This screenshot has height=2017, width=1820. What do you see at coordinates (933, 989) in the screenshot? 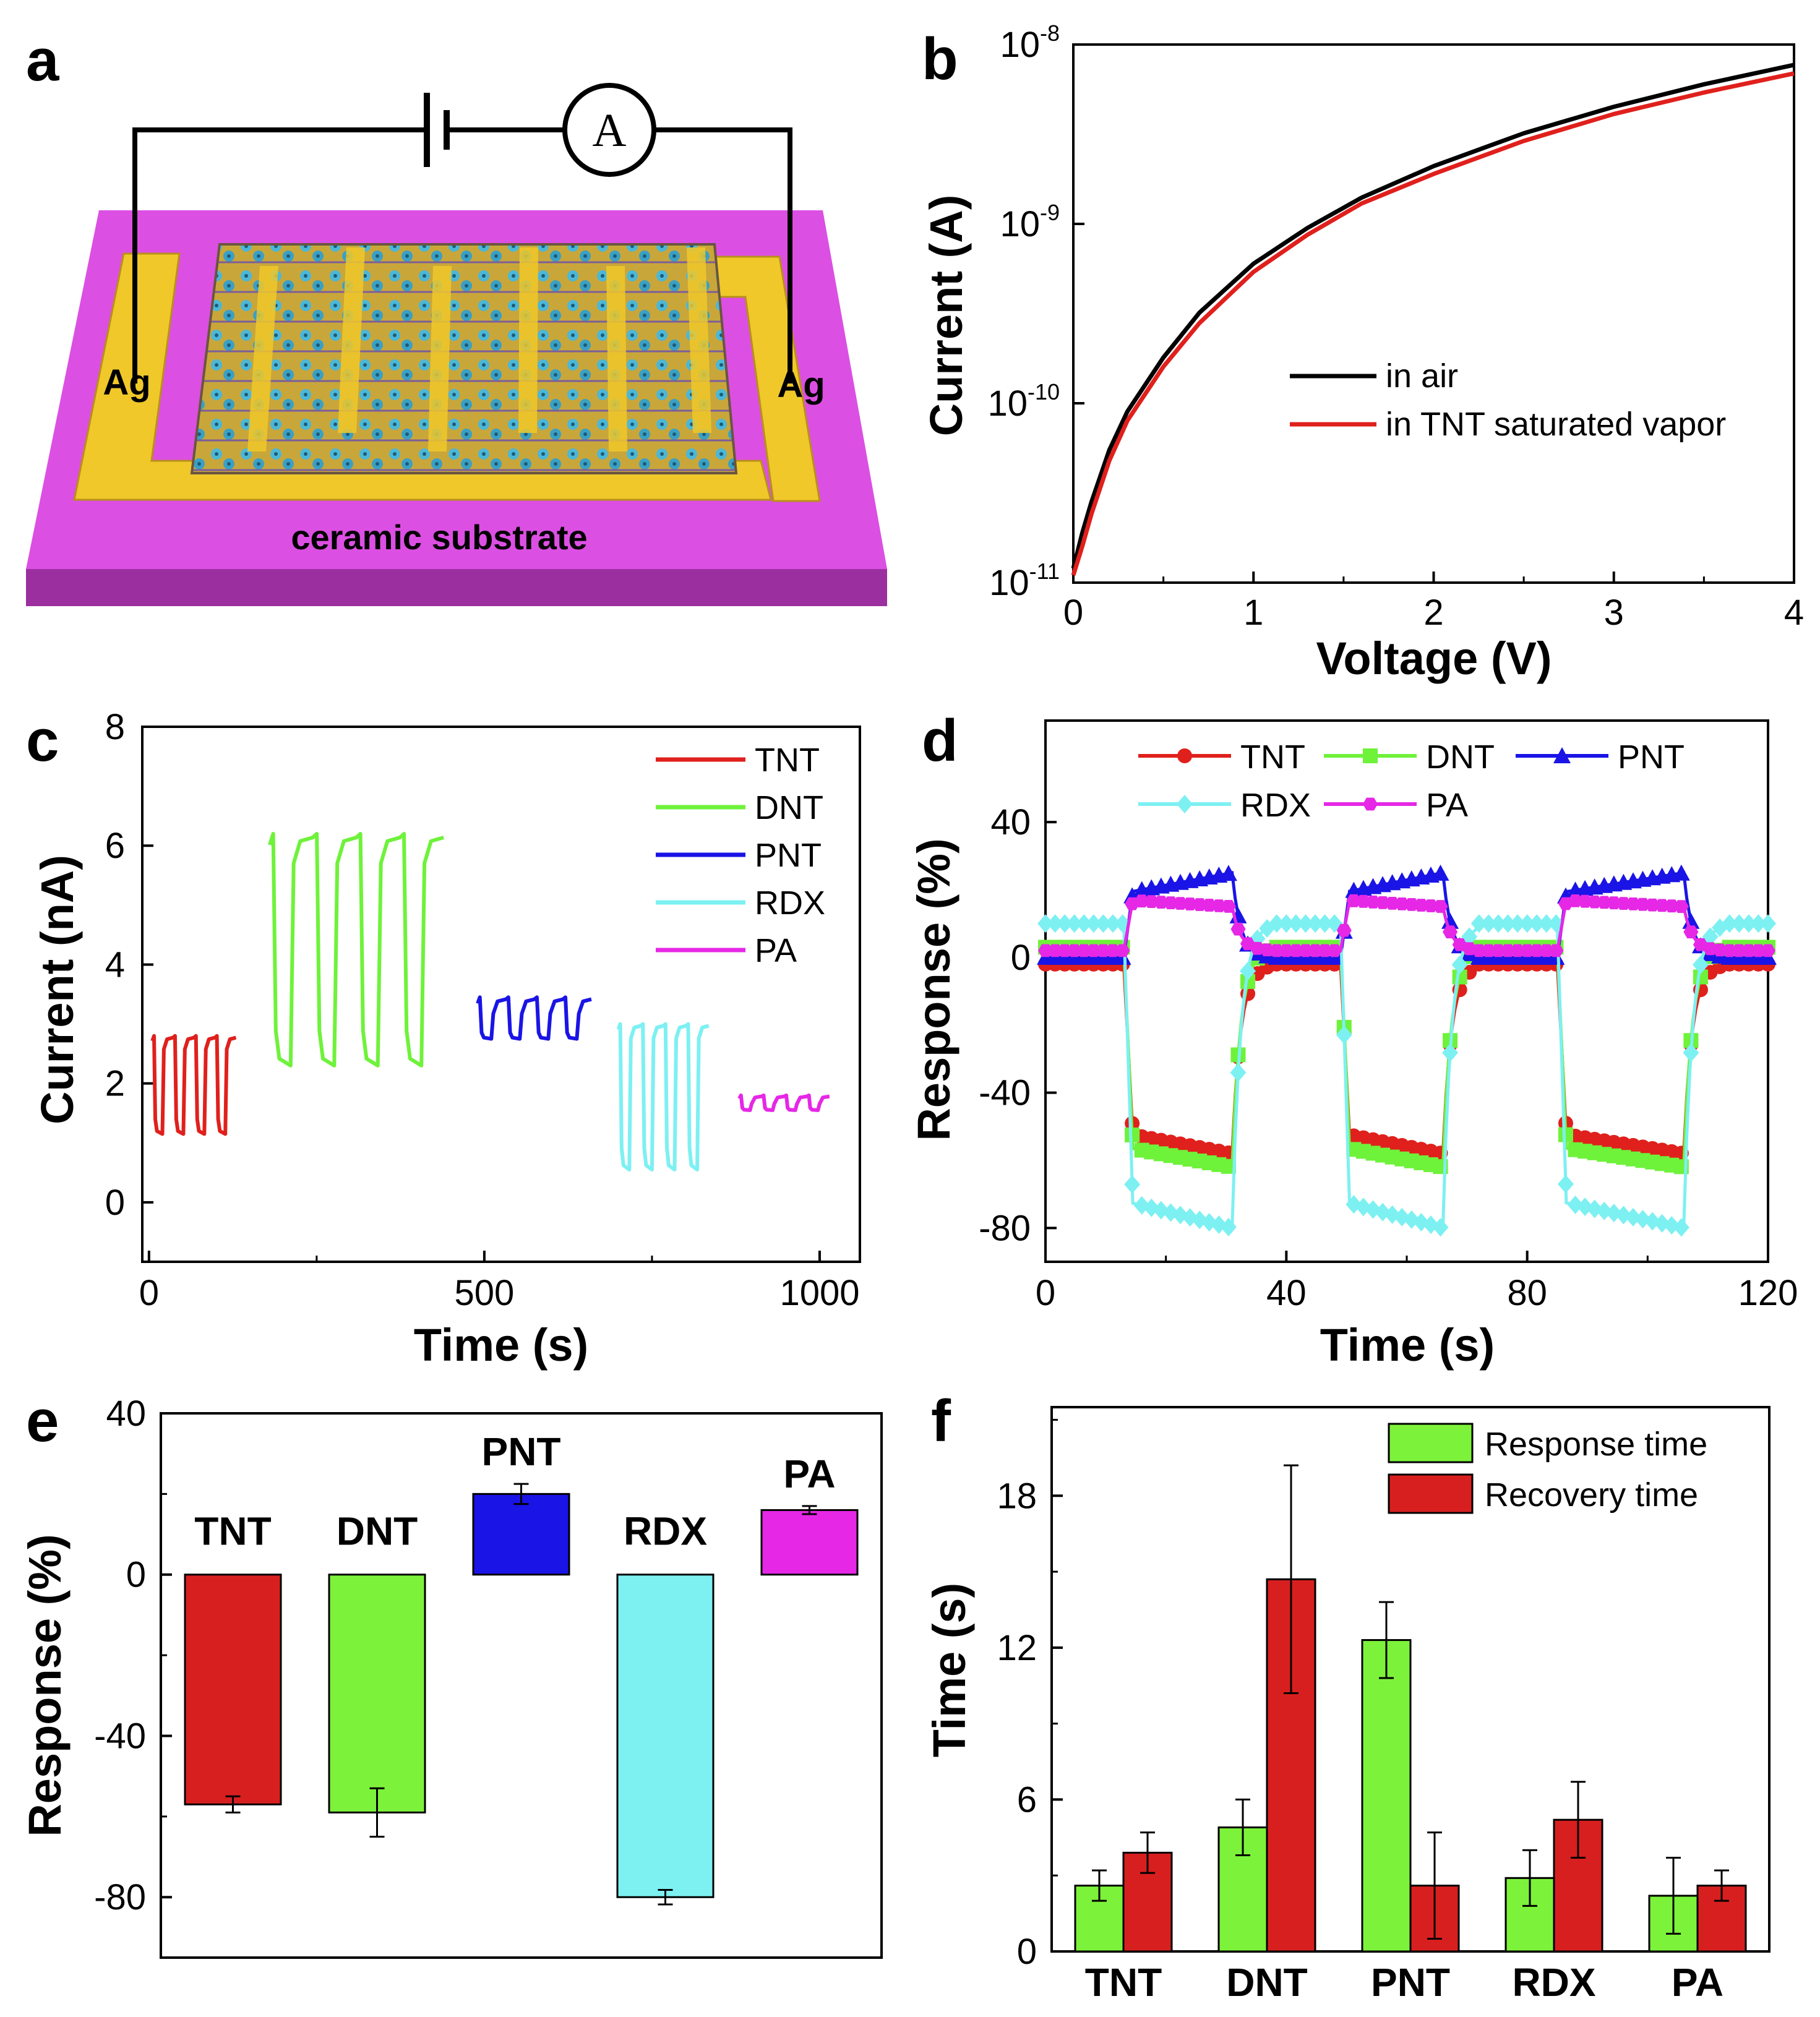
I see `y-axis-label-d: Response (%)` at bounding box center [933, 989].